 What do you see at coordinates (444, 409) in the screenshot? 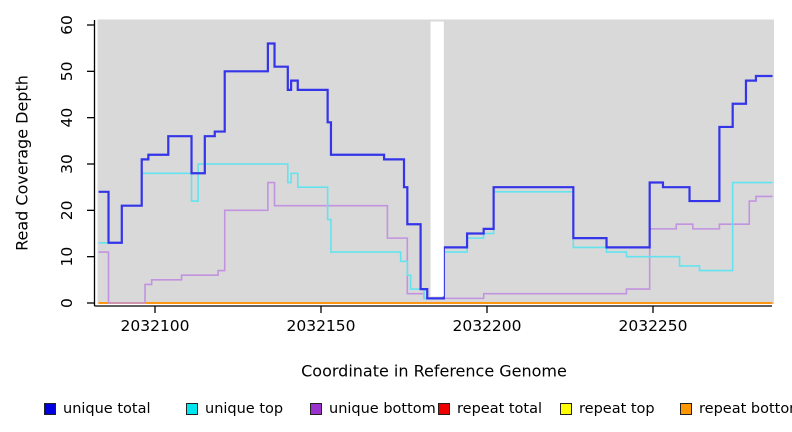
I see `repeat-total-swatch-icon` at bounding box center [444, 409].